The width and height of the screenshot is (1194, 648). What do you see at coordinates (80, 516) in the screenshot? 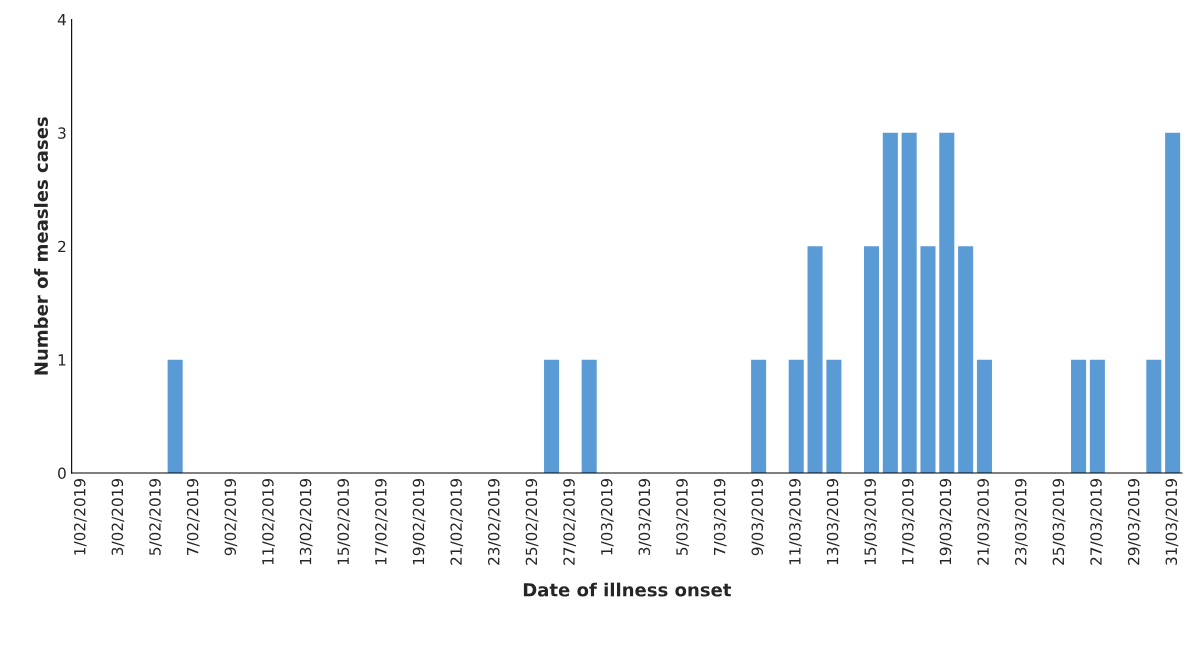
I see `x-tick-label: 1/02/2019` at bounding box center [80, 516].